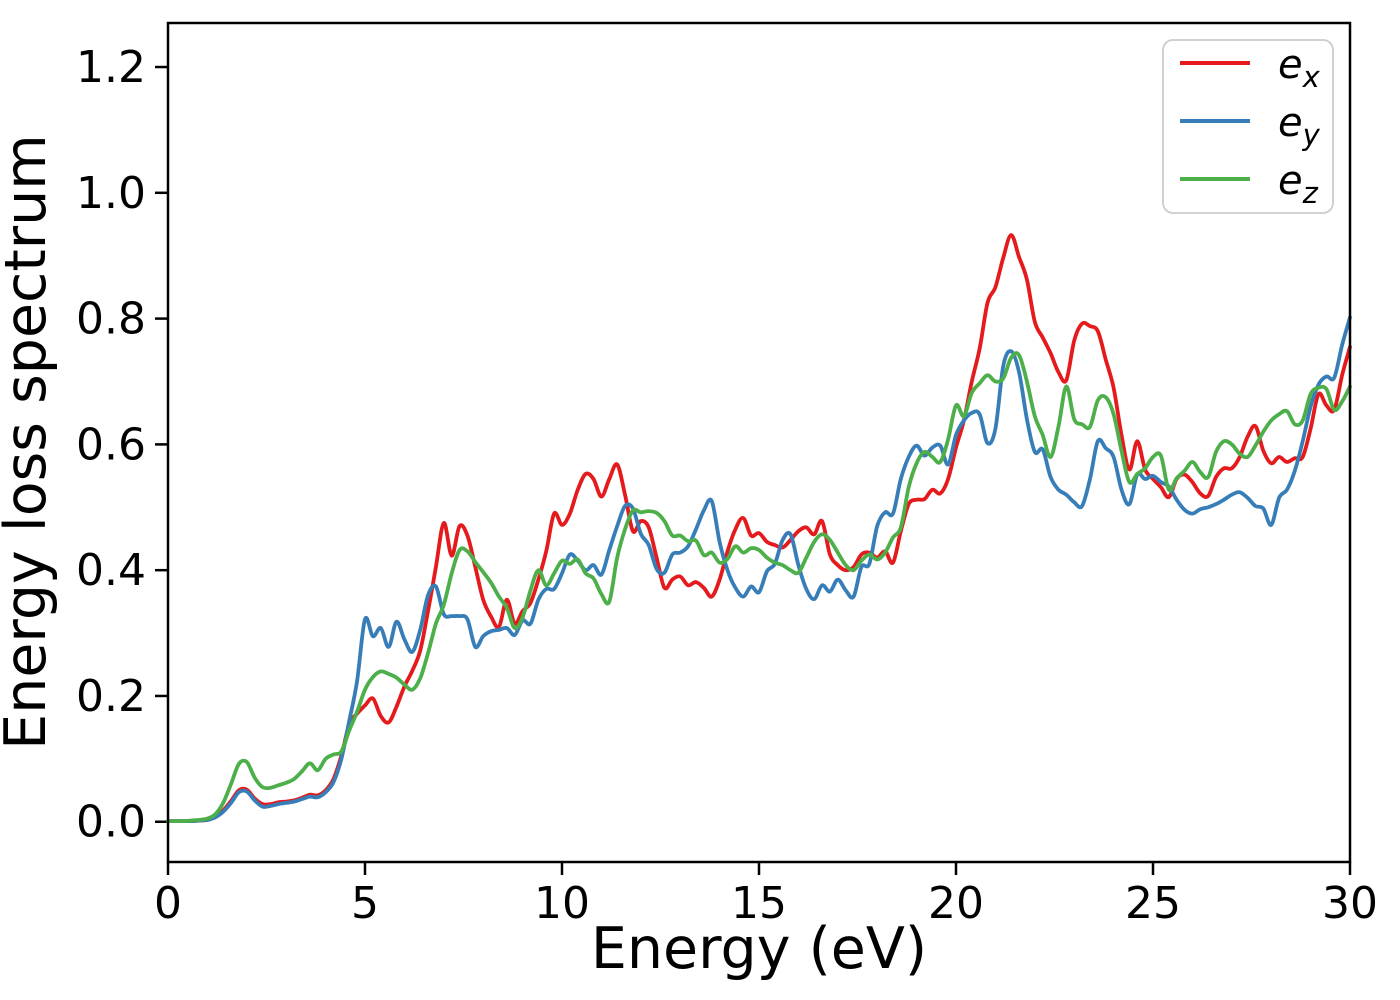 This screenshot has height=1000, width=1400. I want to click on y-axis-ticks: 0.0 0.2 0.4 0.6 0.8 1.0 1.2, so click(122, 445).